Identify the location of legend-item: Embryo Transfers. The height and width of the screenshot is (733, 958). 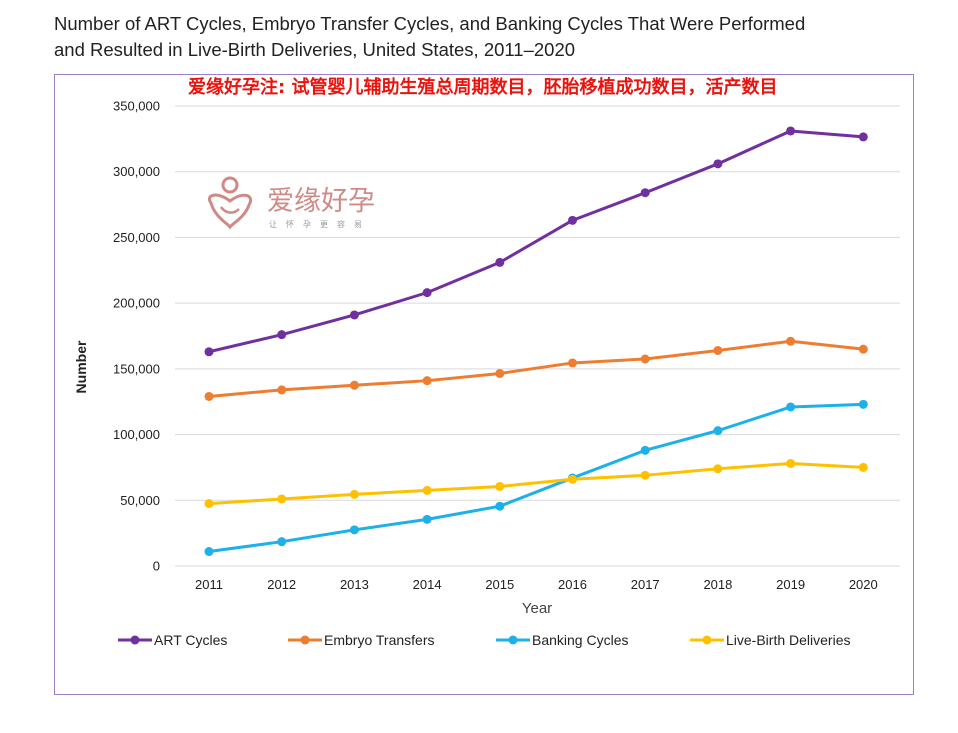
(361, 640).